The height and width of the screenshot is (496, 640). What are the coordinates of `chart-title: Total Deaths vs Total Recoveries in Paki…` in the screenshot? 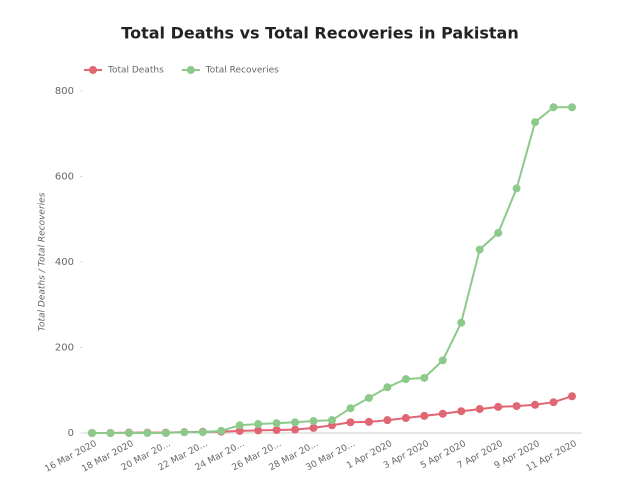 It's located at (319, 33).